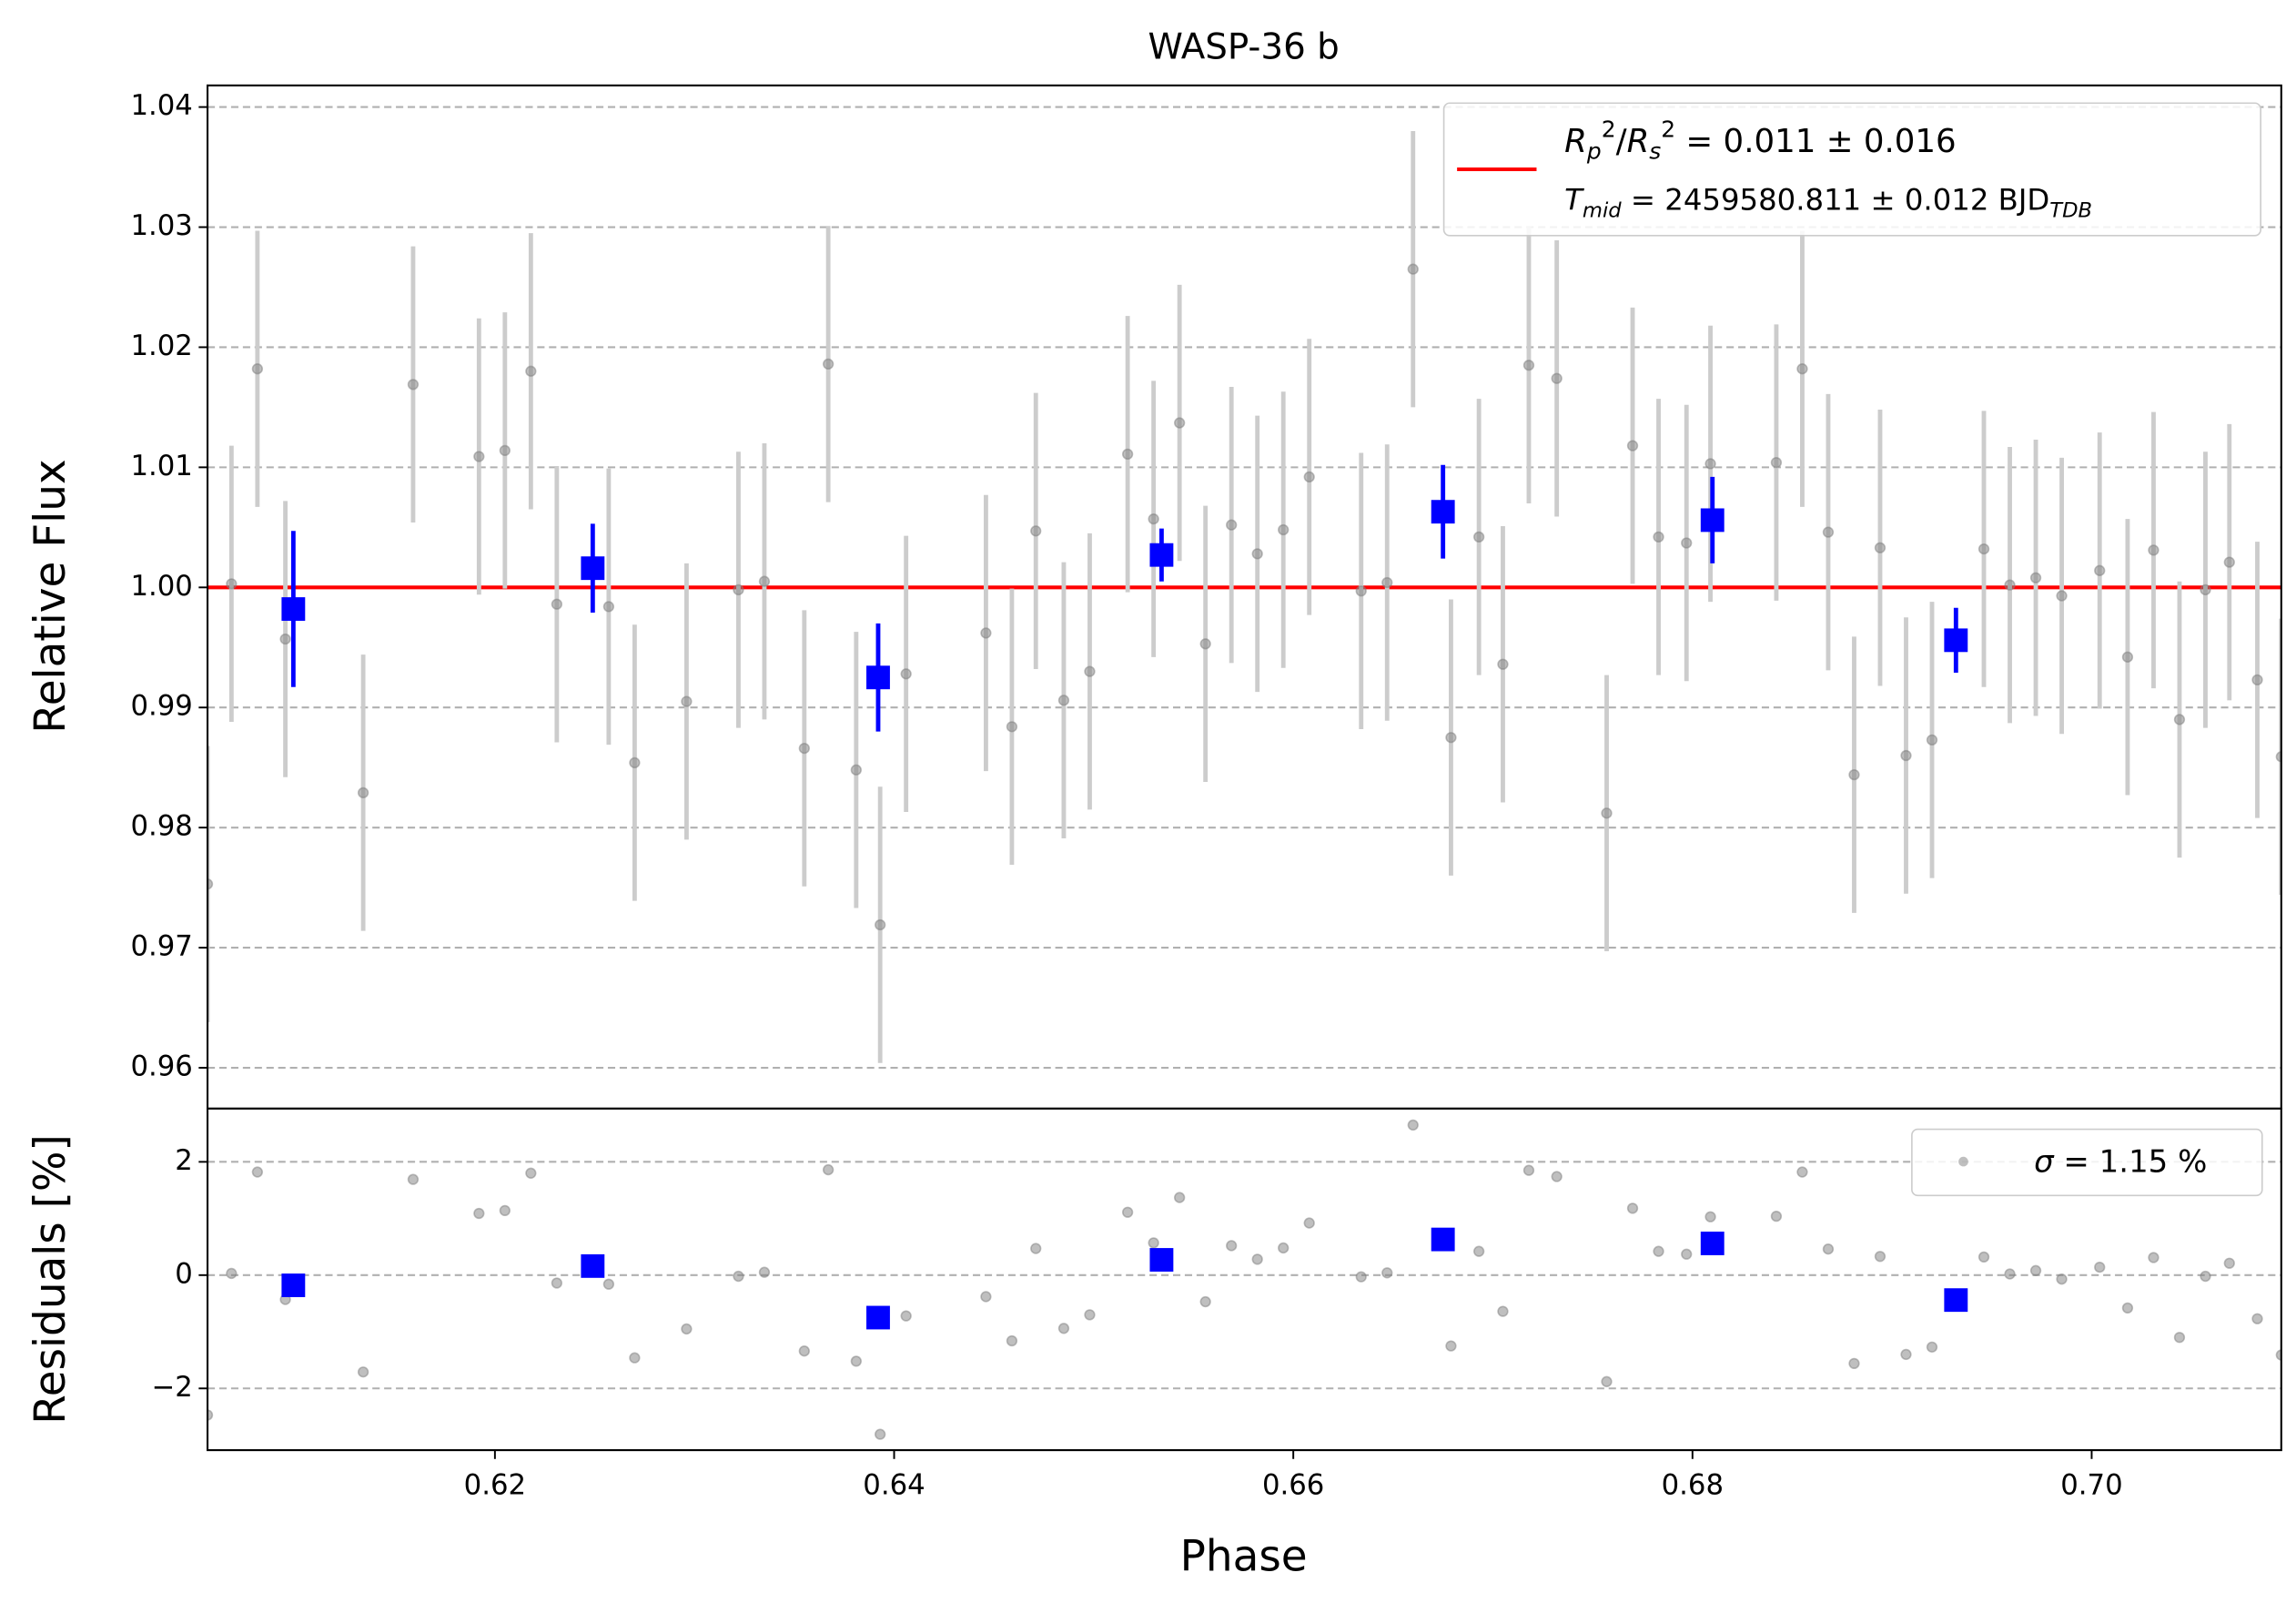 This screenshot has height=1603, width=2296. Describe the element at coordinates (2121, 1161) in the screenshot. I see `legend-label: σ = 1.15 %` at that location.